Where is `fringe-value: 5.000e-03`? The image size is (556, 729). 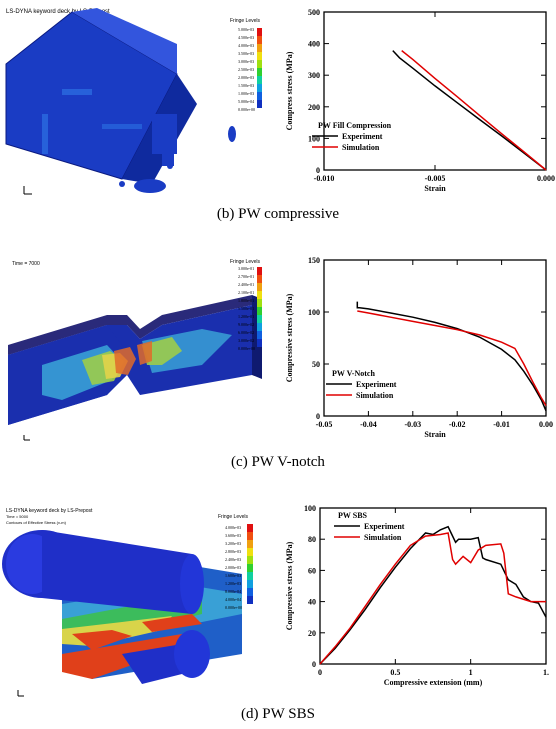 fringe-value: 5.000e-03 is located at coordinates (246, 29).